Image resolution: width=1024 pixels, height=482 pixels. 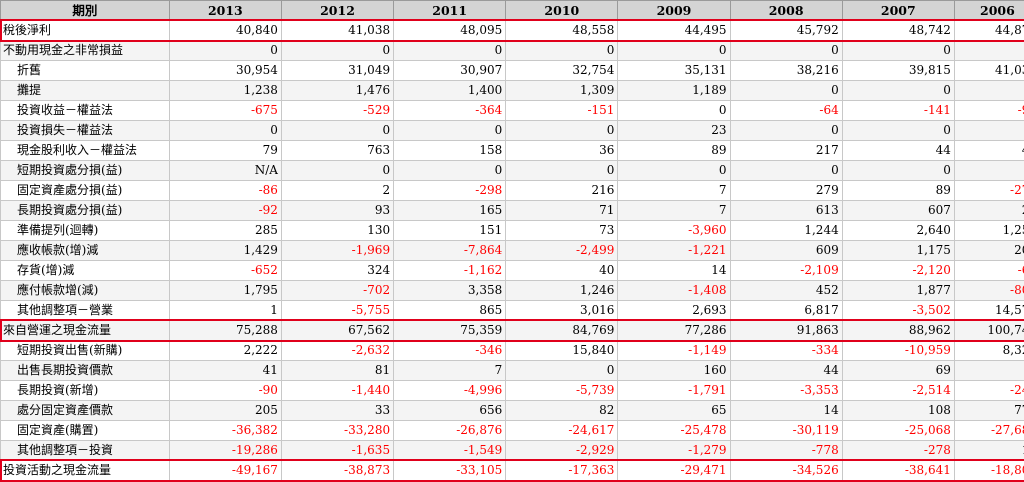 I want to click on value-cell: 67,562, so click(x=337, y=330).